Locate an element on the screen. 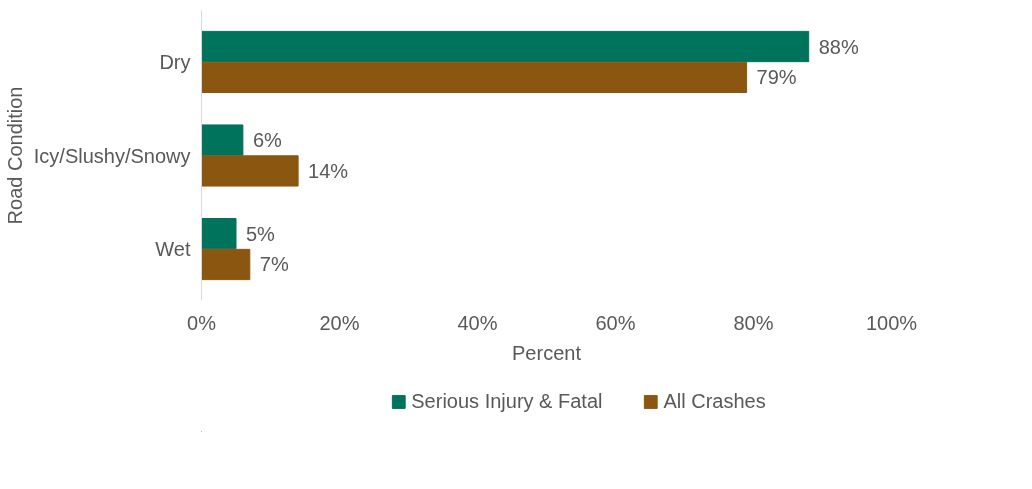 This screenshot has width=1032, height=489. x-tick-label: 100% is located at coordinates (891, 322).